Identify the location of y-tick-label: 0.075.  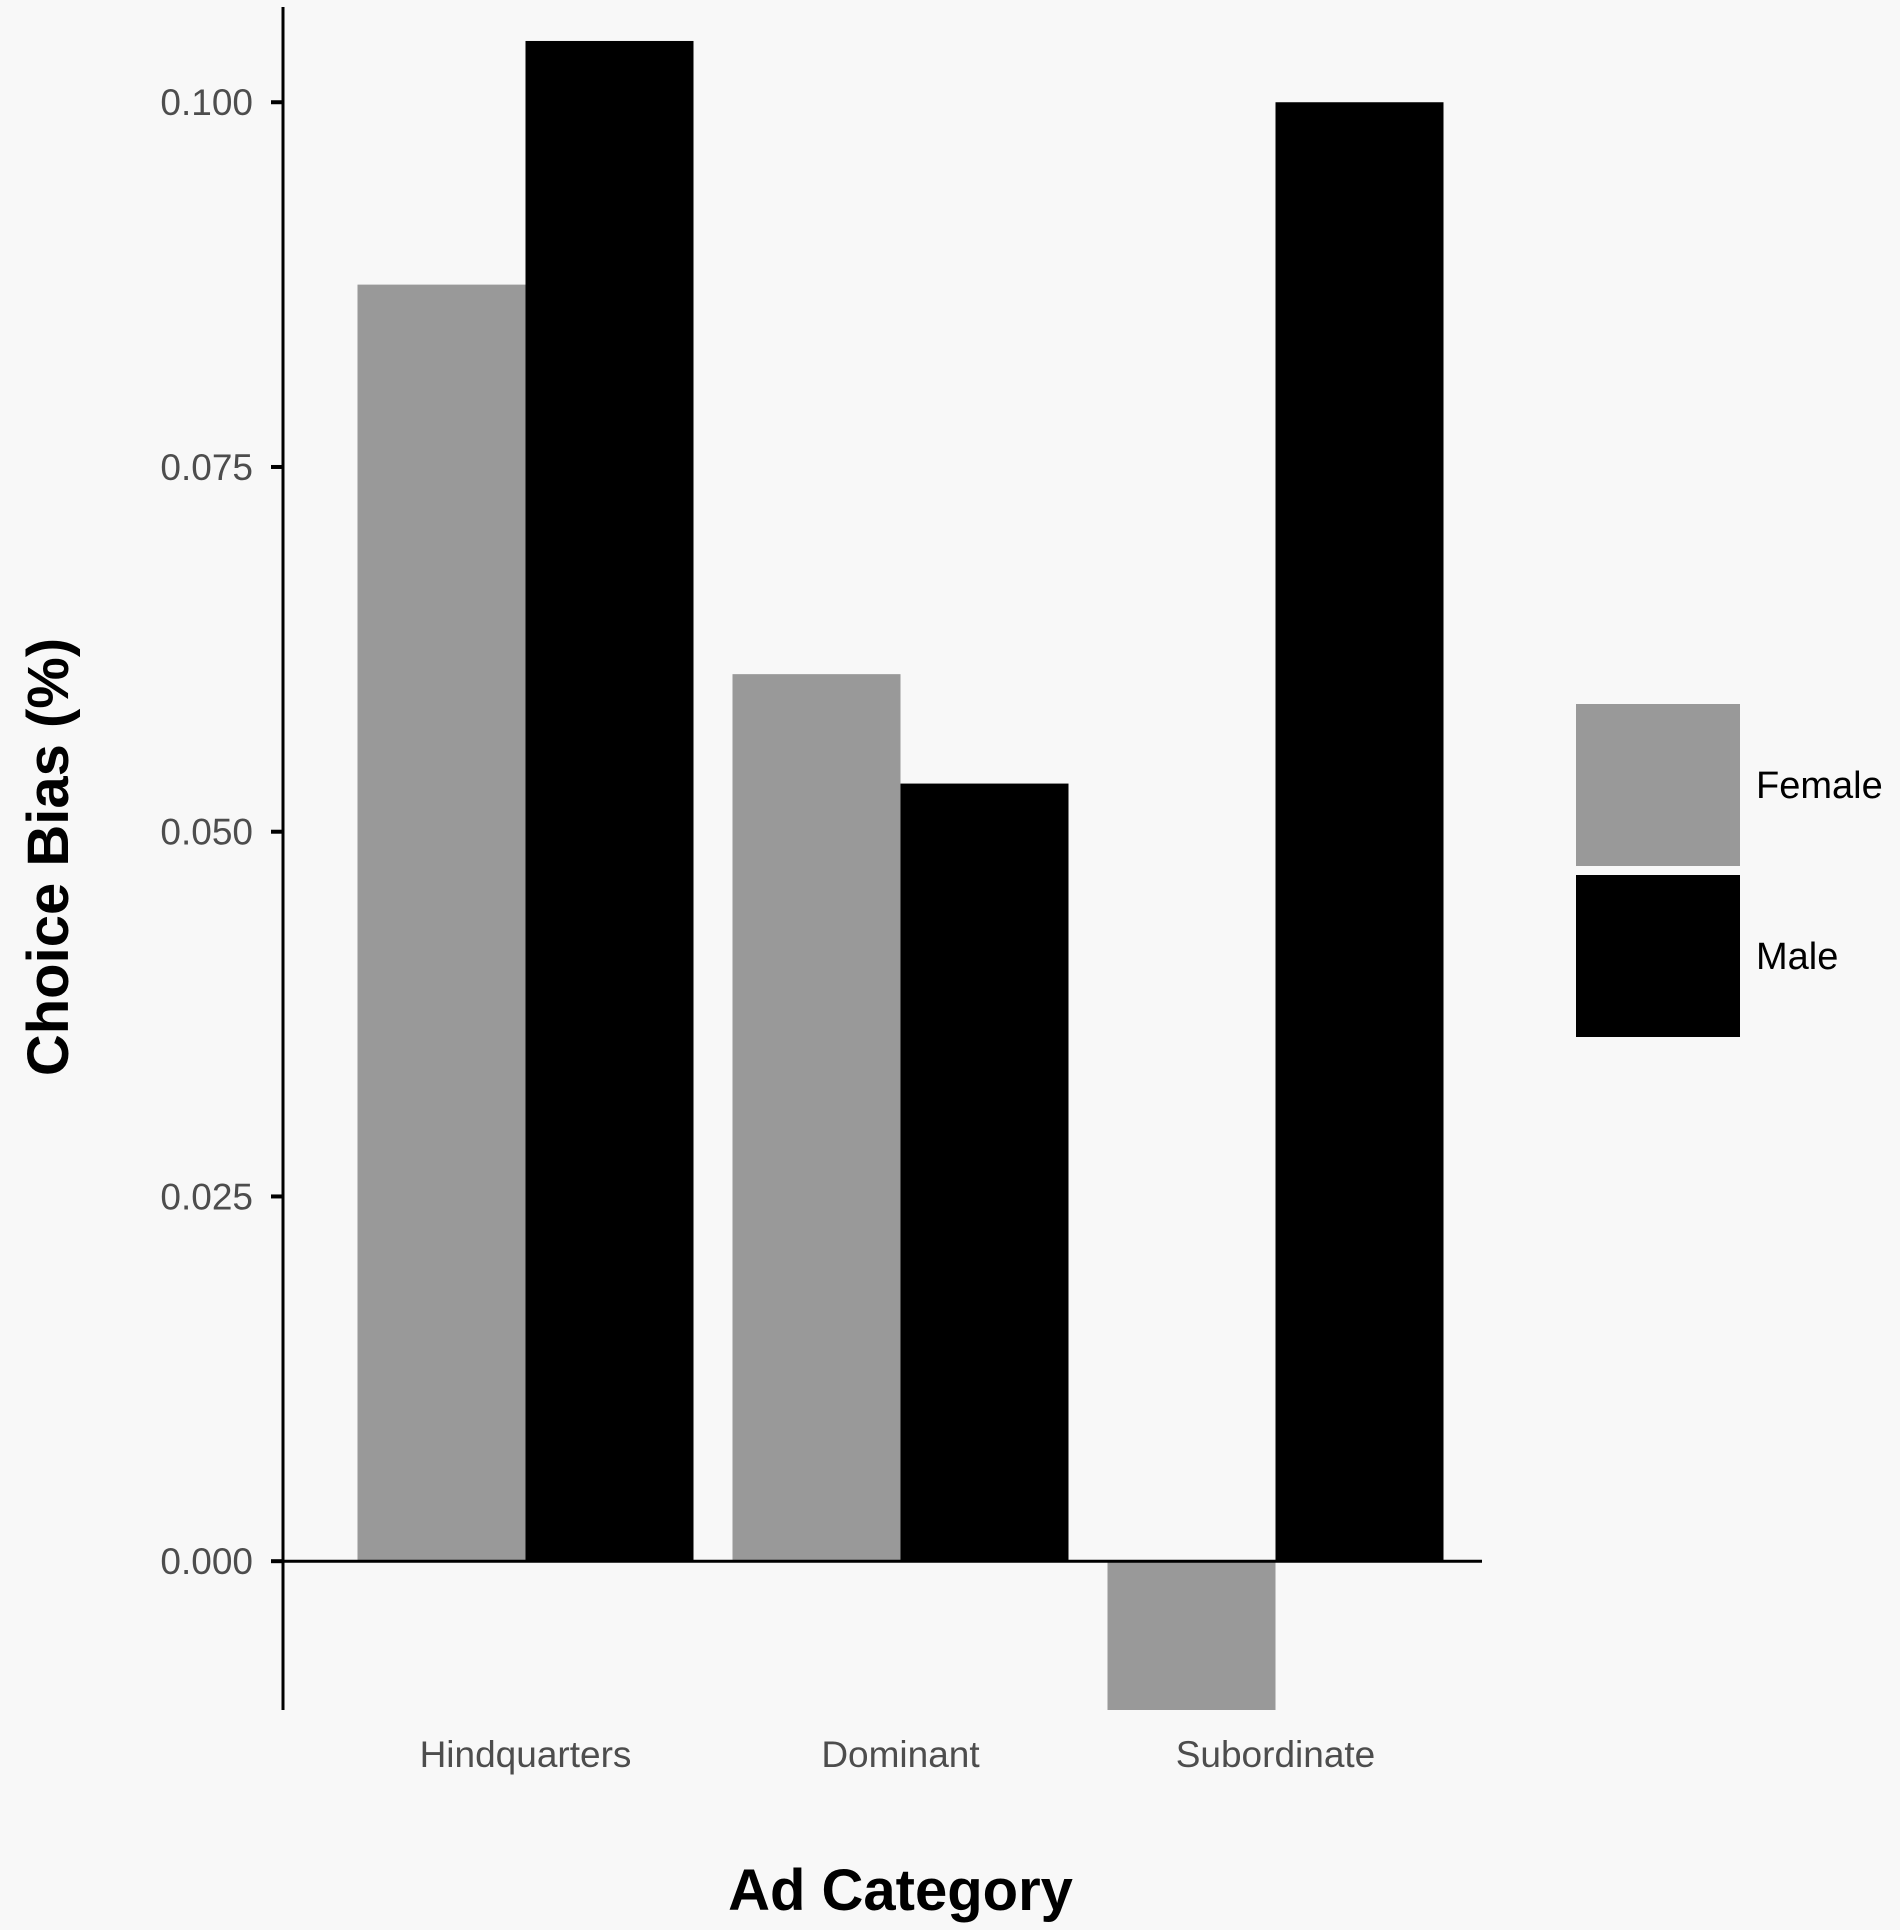
(206, 467).